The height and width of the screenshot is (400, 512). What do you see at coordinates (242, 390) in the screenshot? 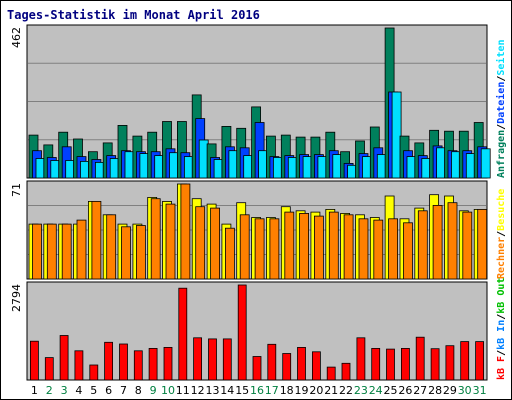
I see `day-label-15: 15` at bounding box center [242, 390].